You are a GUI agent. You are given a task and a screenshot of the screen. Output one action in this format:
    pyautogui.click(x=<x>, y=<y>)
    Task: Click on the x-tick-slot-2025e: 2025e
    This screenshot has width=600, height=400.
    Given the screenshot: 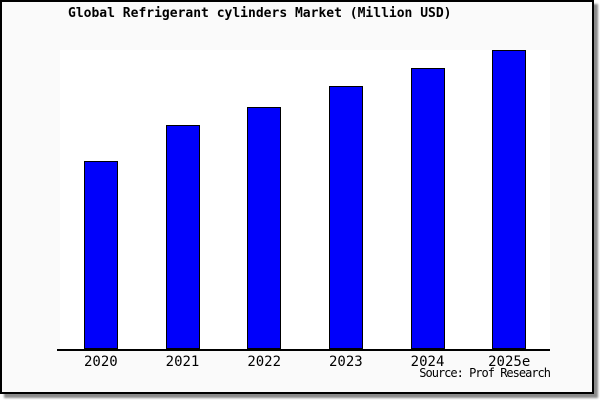 What is the action you would take?
    pyautogui.click(x=509, y=361)
    